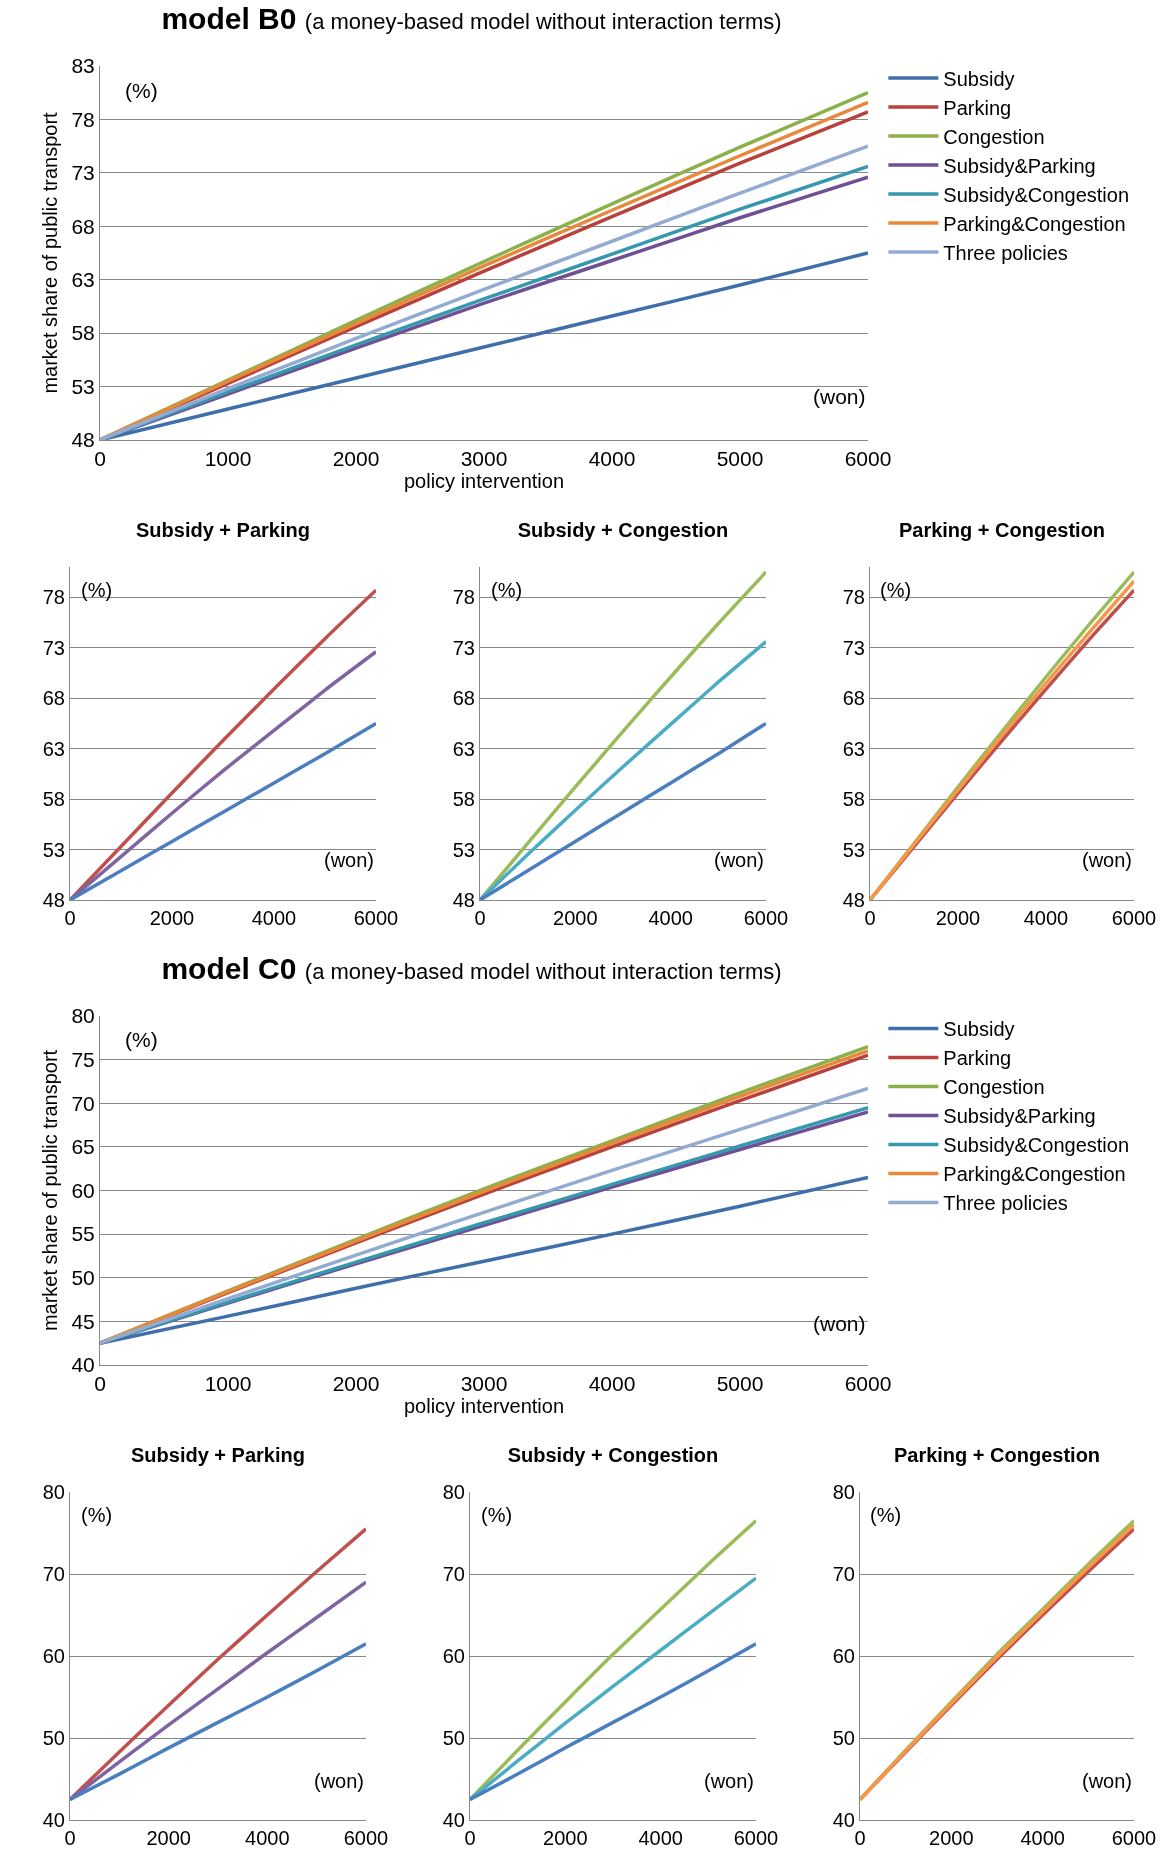 This screenshot has width=1168, height=1870. I want to click on chart-subtitle: (a money-based model without interaction terms), so click(543, 21).